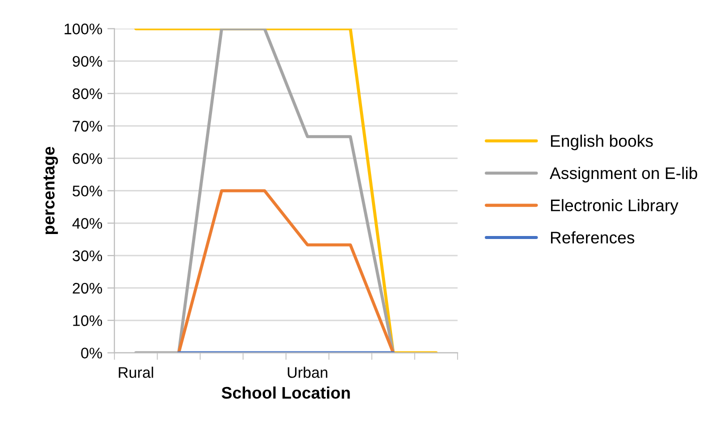 The image size is (715, 441). I want to click on y-tick-label: 20%, so click(87, 288).